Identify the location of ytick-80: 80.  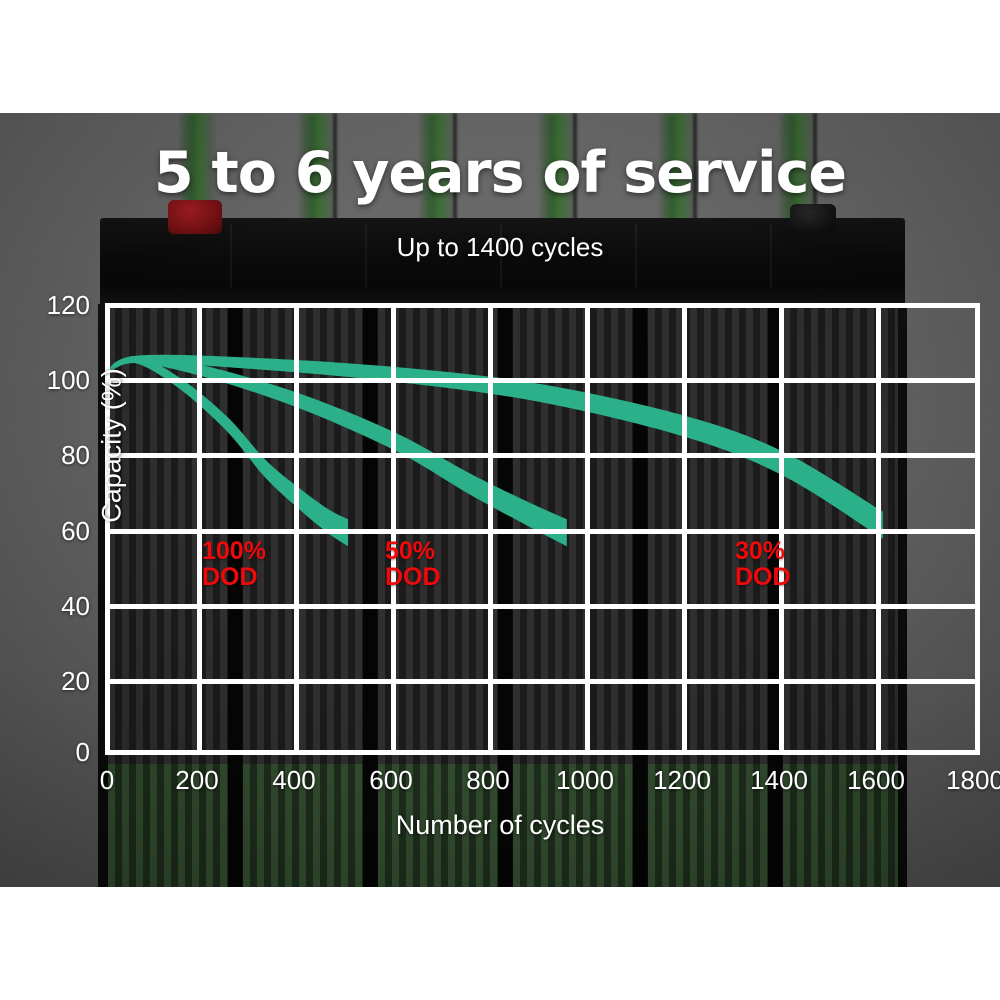
(75, 455).